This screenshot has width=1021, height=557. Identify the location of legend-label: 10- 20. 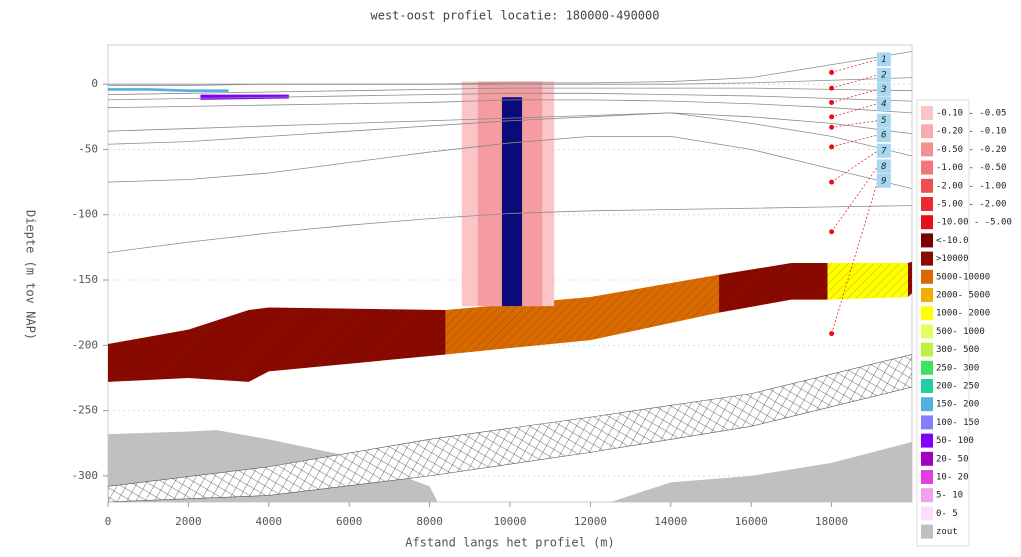
(952, 478).